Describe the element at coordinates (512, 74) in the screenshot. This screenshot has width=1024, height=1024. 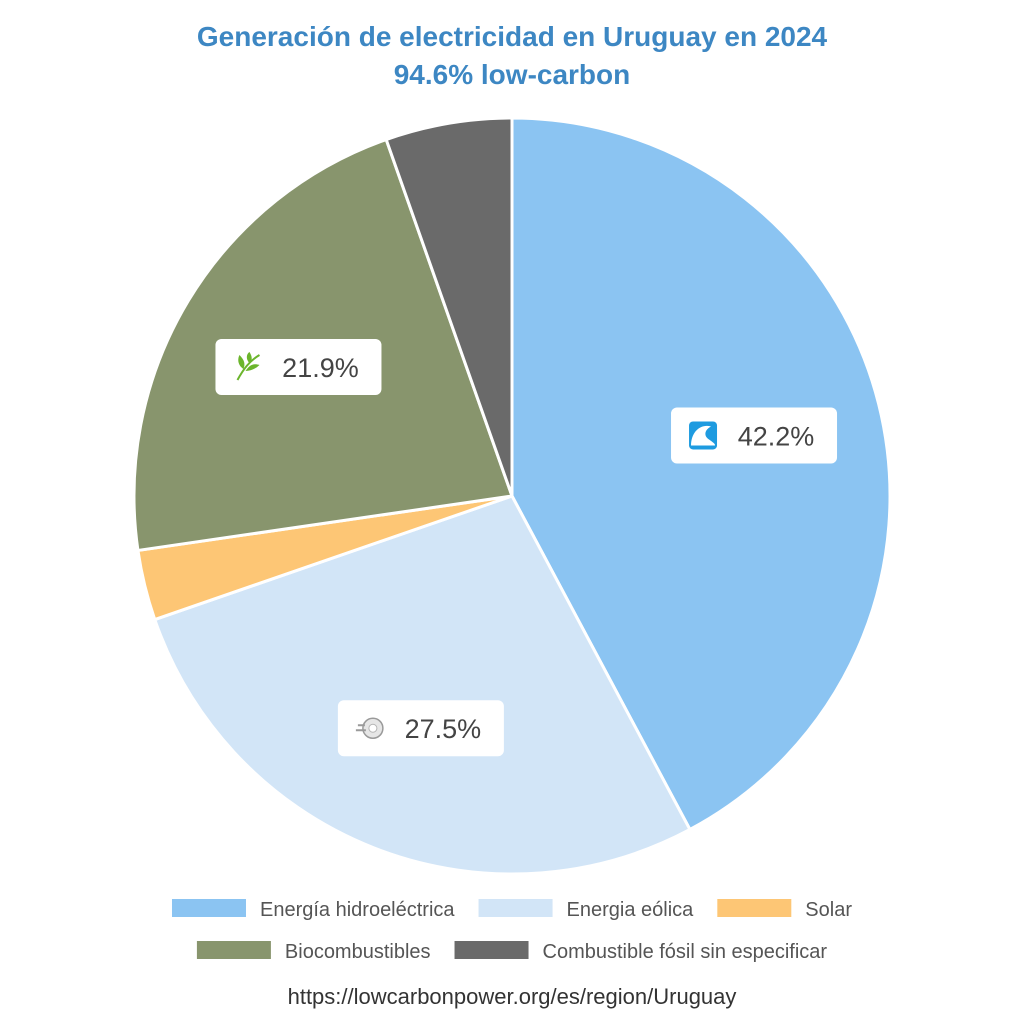
I see `chart-subtitle: 94.6% low-carbon` at that location.